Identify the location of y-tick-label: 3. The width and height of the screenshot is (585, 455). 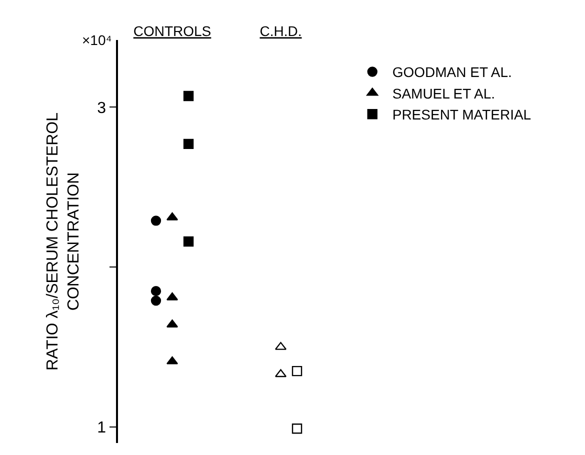
(101, 108).